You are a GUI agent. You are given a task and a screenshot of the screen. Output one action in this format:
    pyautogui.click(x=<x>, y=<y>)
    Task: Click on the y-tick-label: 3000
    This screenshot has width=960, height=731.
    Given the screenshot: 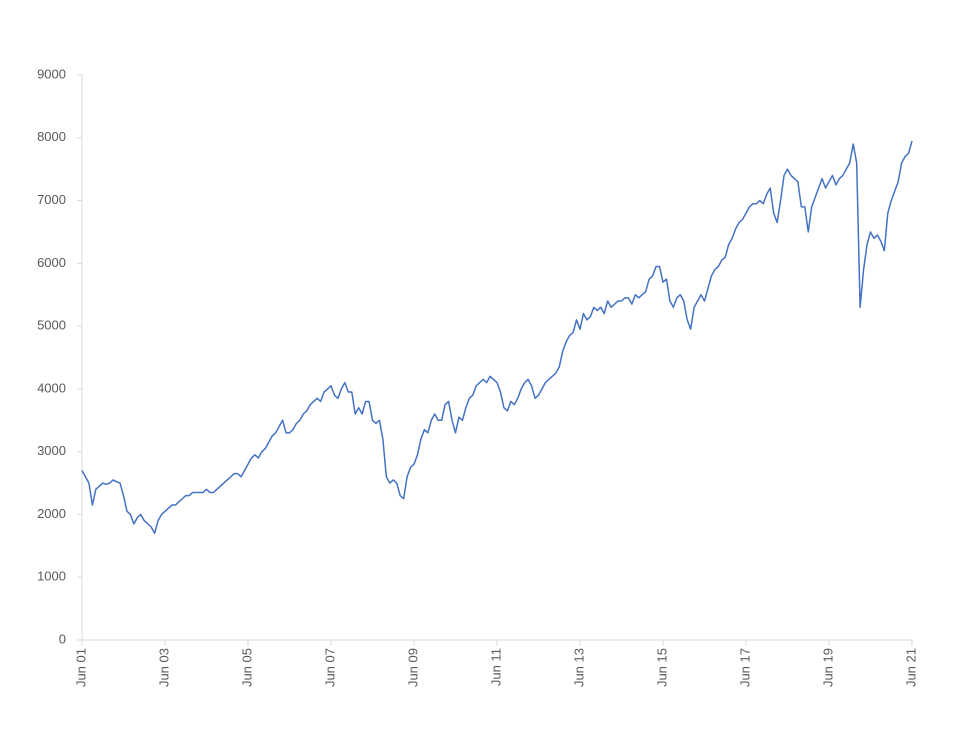 What is the action you would take?
    pyautogui.click(x=51, y=450)
    